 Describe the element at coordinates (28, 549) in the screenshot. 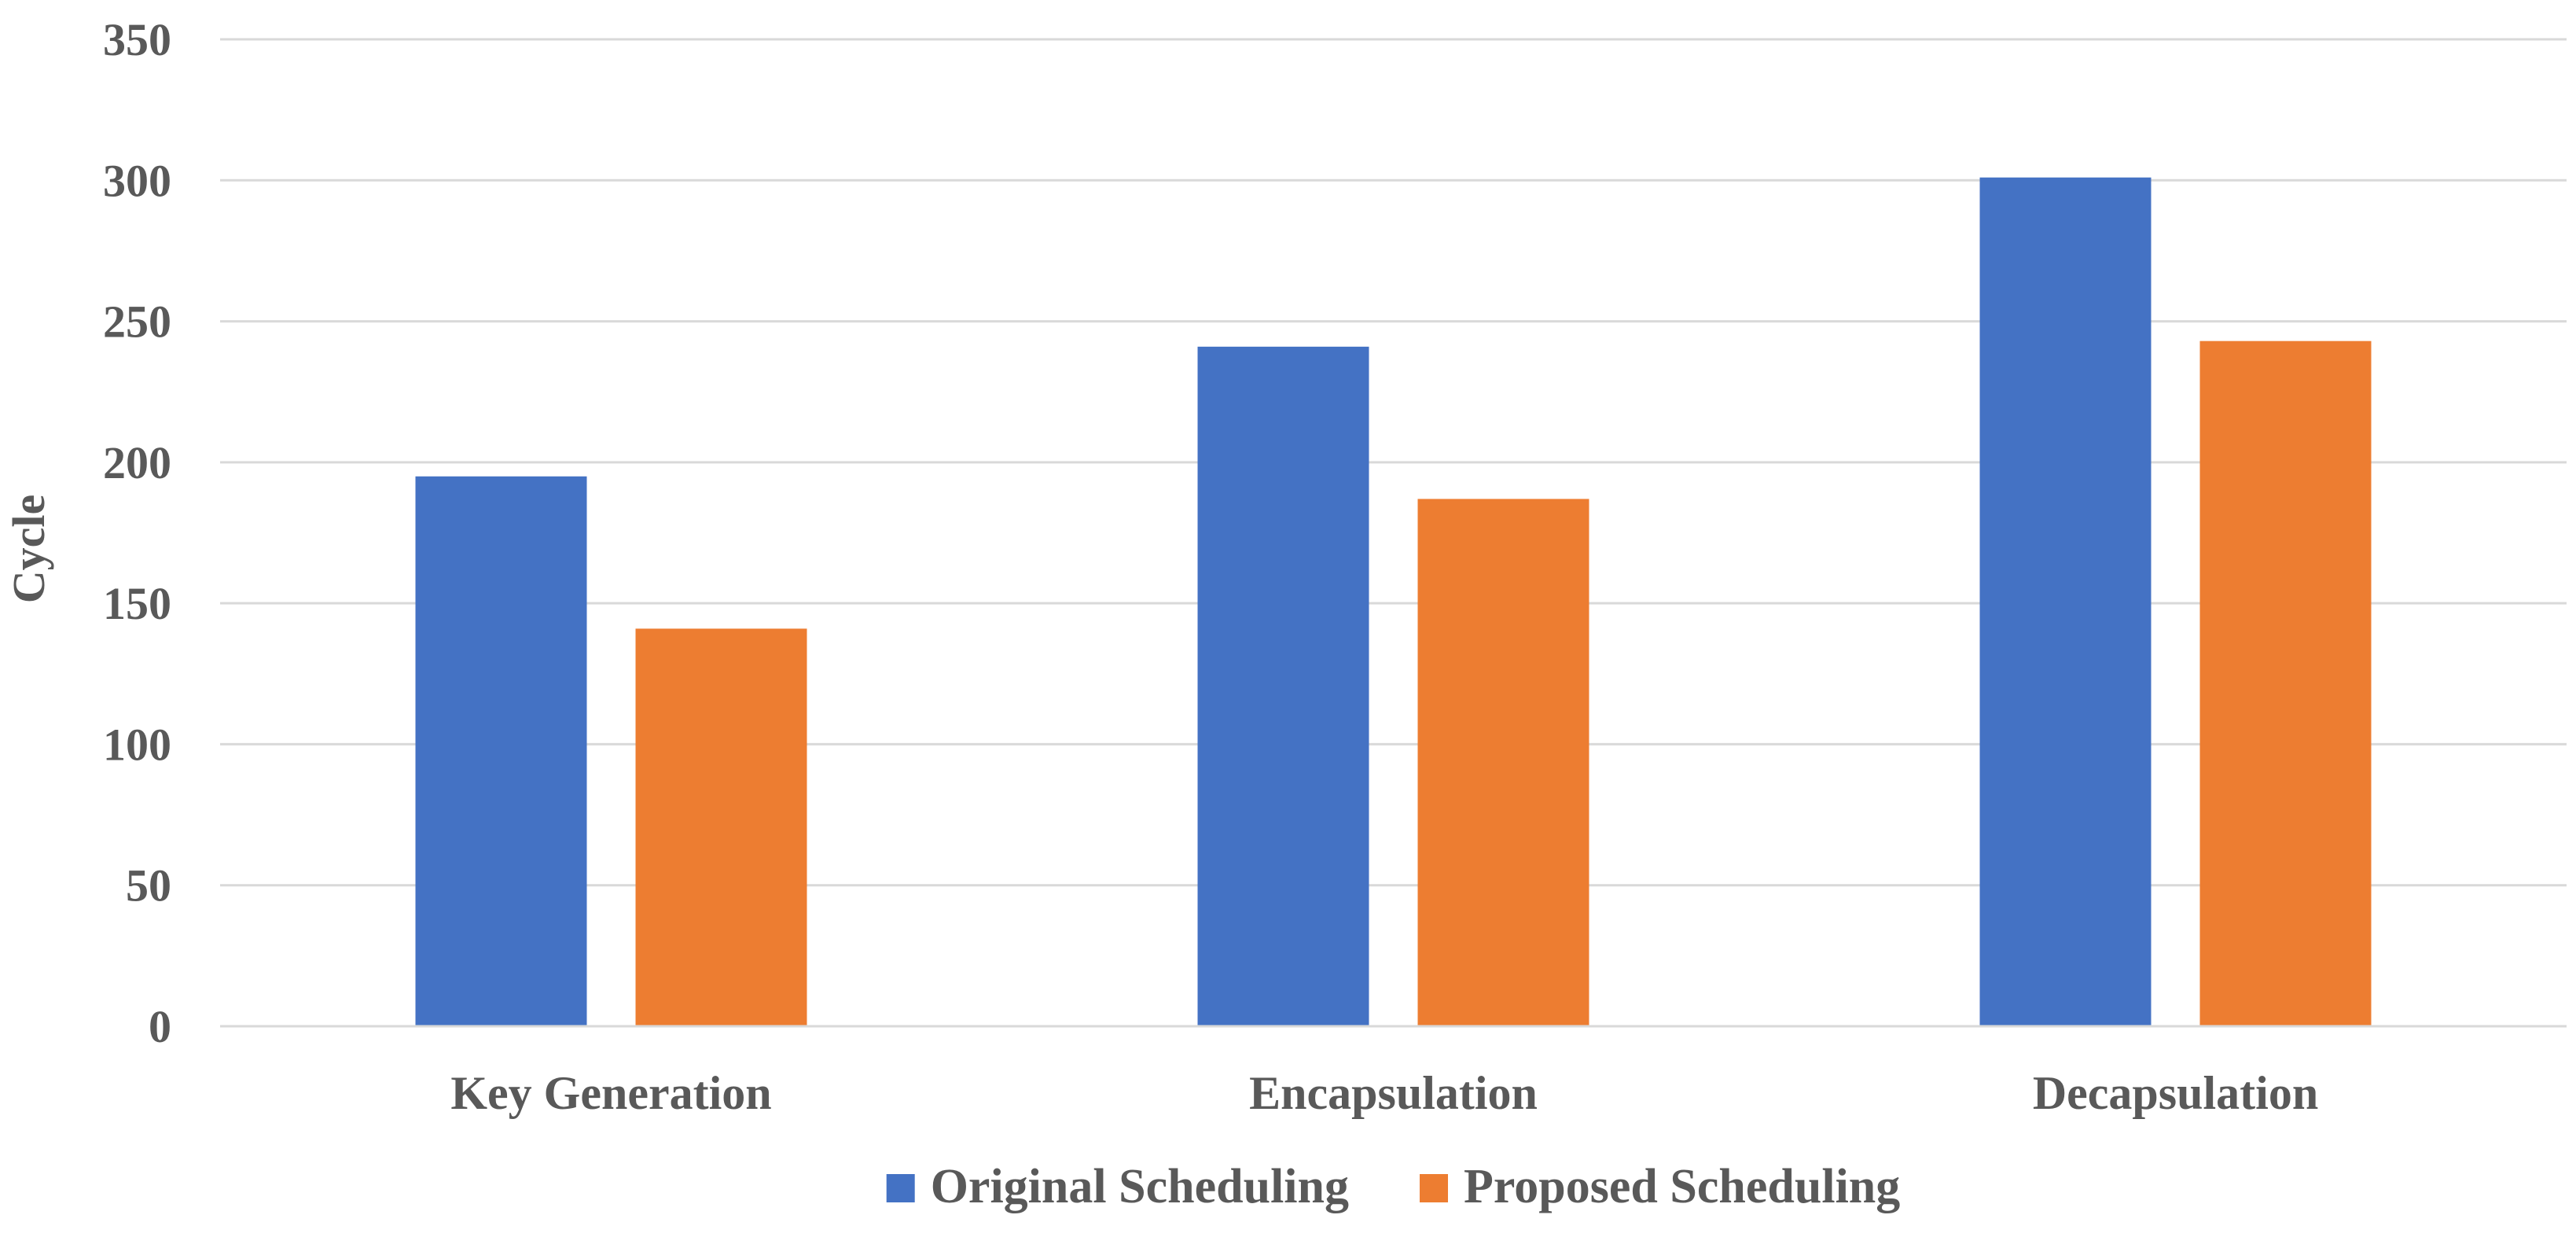

I see `y-axis-label: Cycle` at that location.